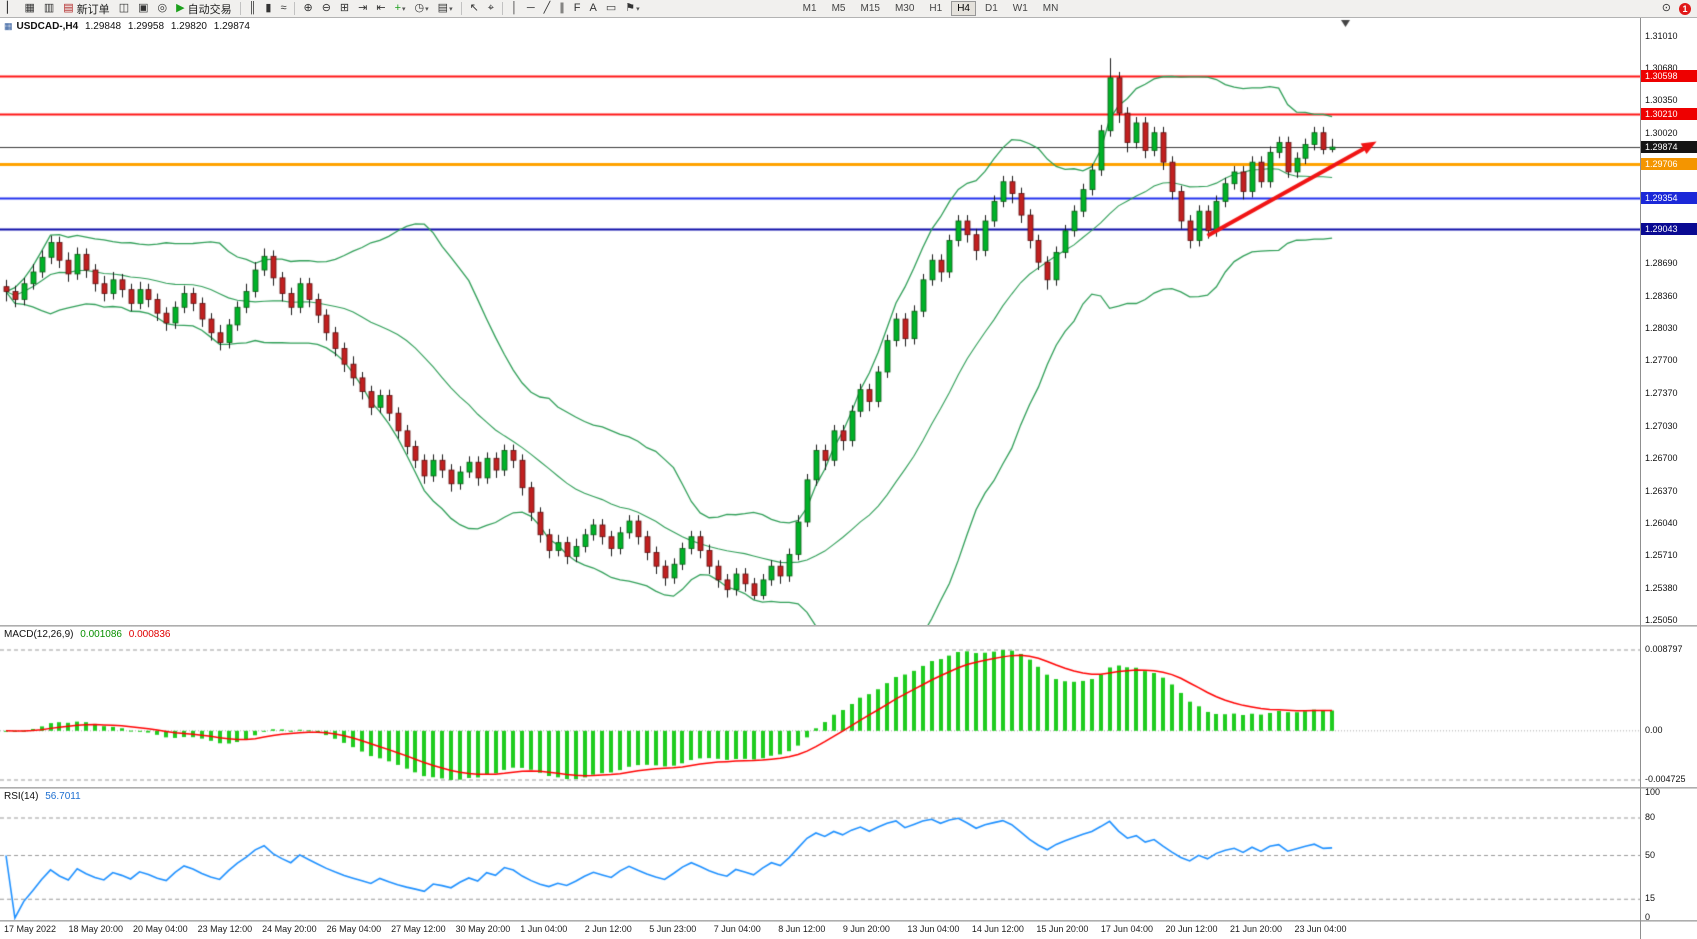 Image resolution: width=1697 pixels, height=939 pixels. I want to click on close-value: 1.29874, so click(231, 26).